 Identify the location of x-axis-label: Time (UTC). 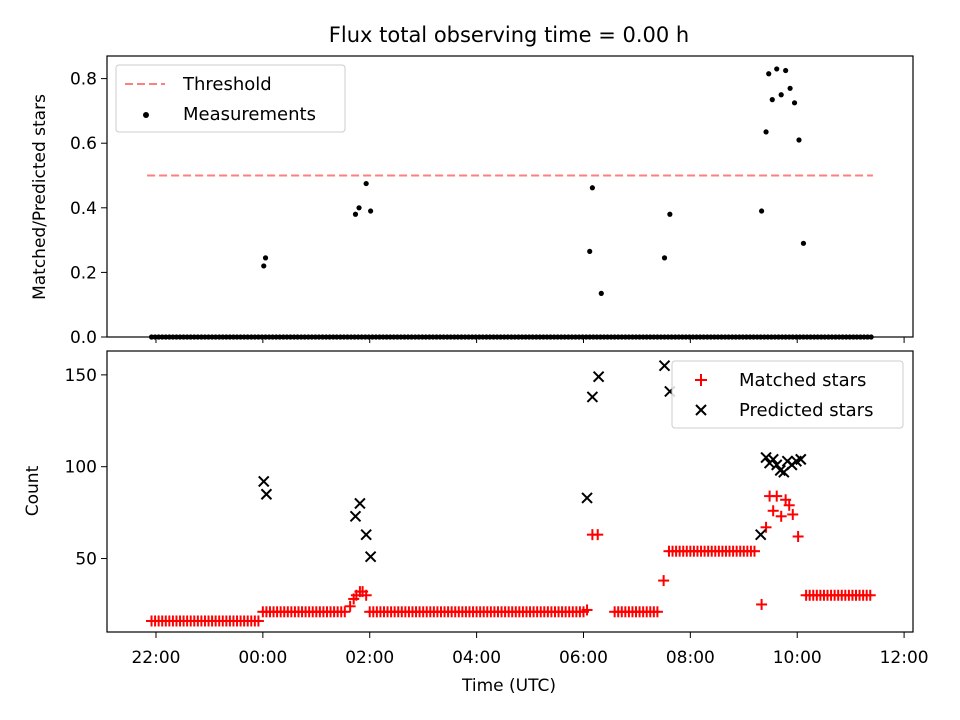
(508, 686).